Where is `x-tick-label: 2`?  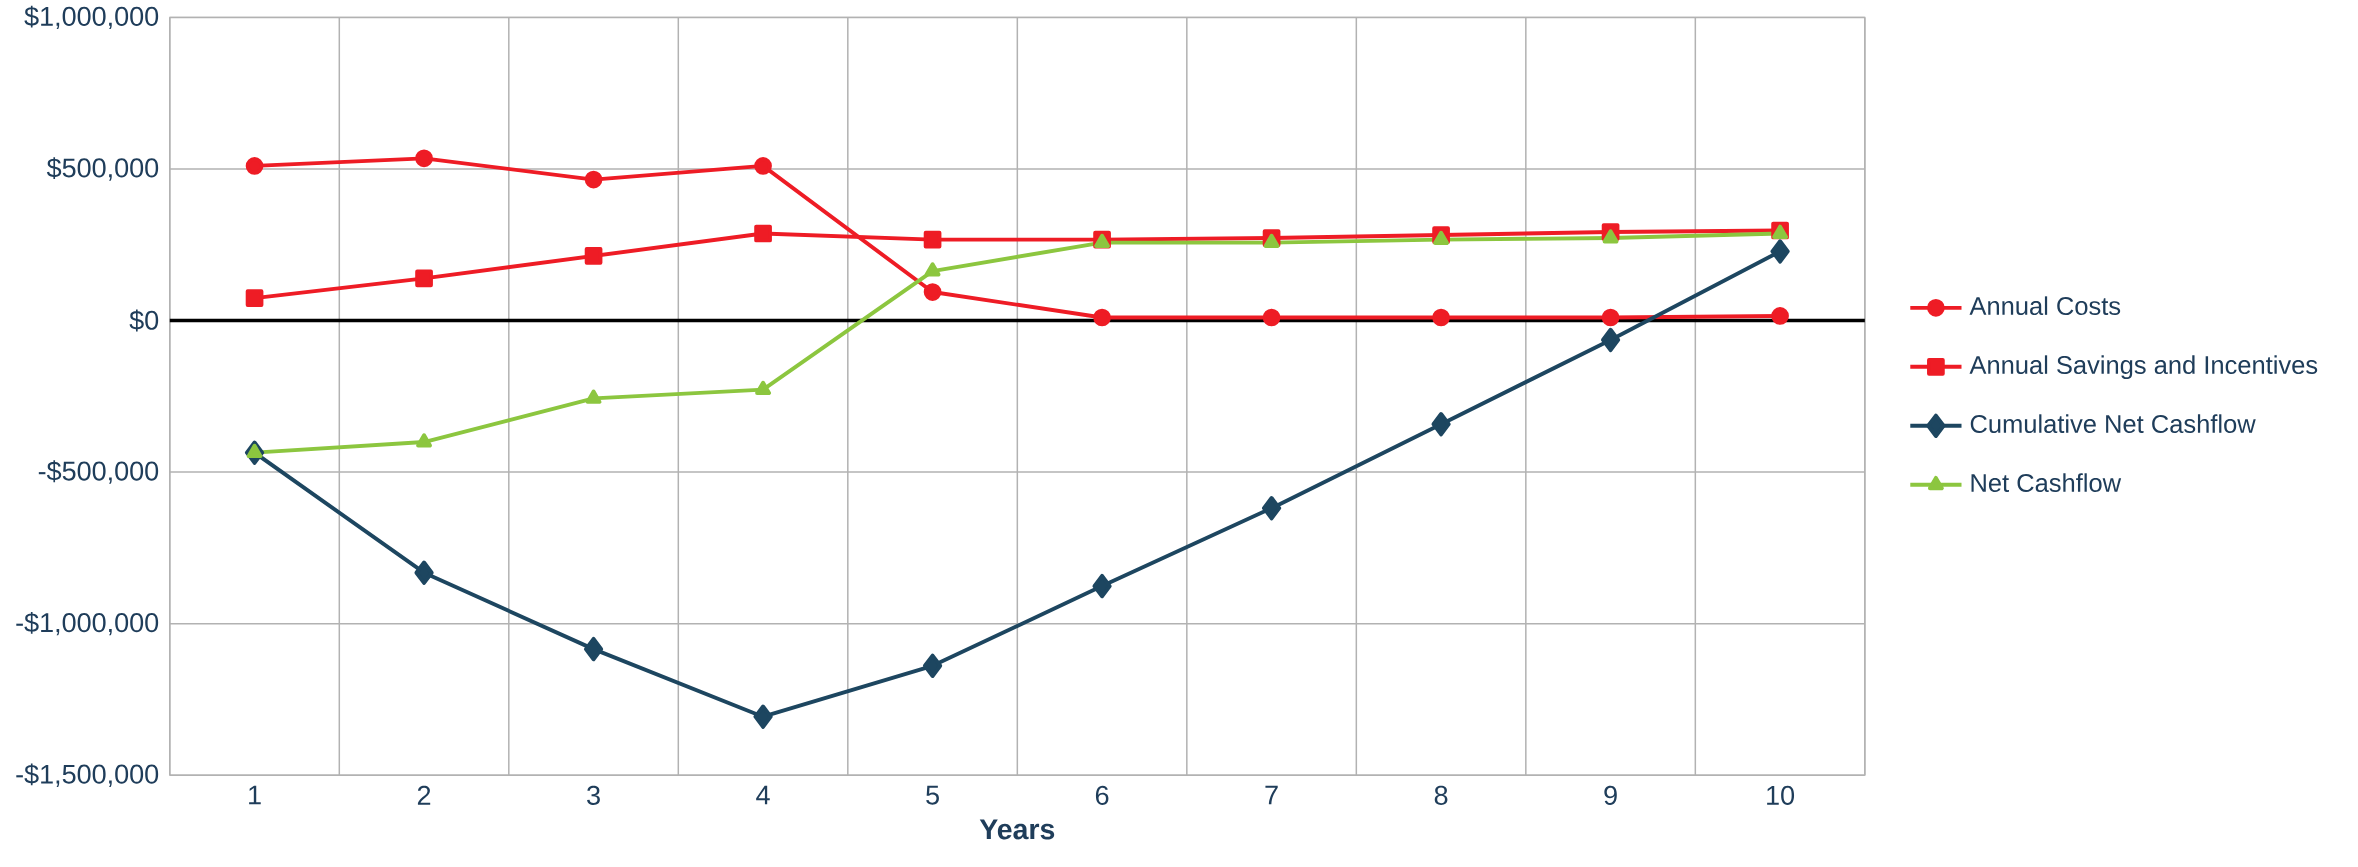
x-tick-label: 2 is located at coordinates (424, 795).